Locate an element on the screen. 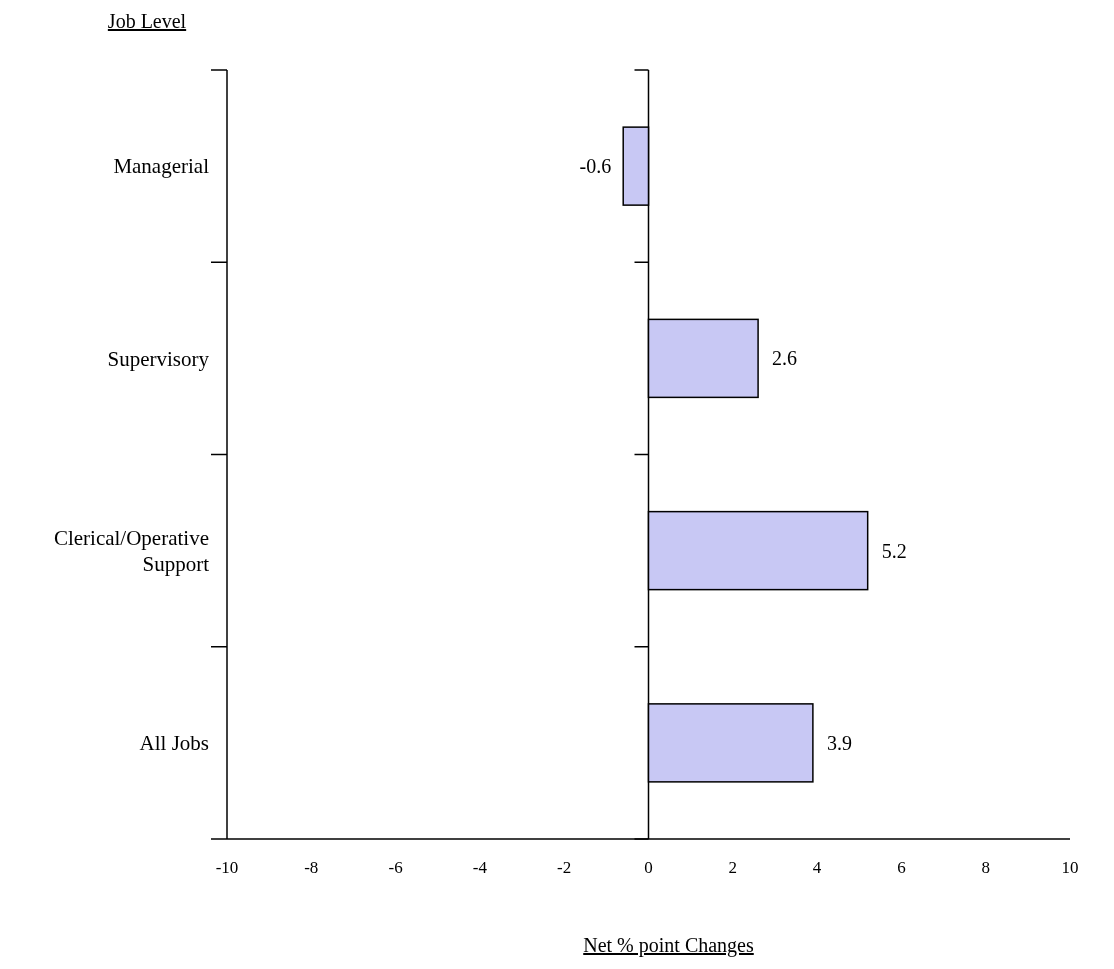 This screenshot has width=1114, height=969. y-tick-label: Managerial is located at coordinates (161, 166).